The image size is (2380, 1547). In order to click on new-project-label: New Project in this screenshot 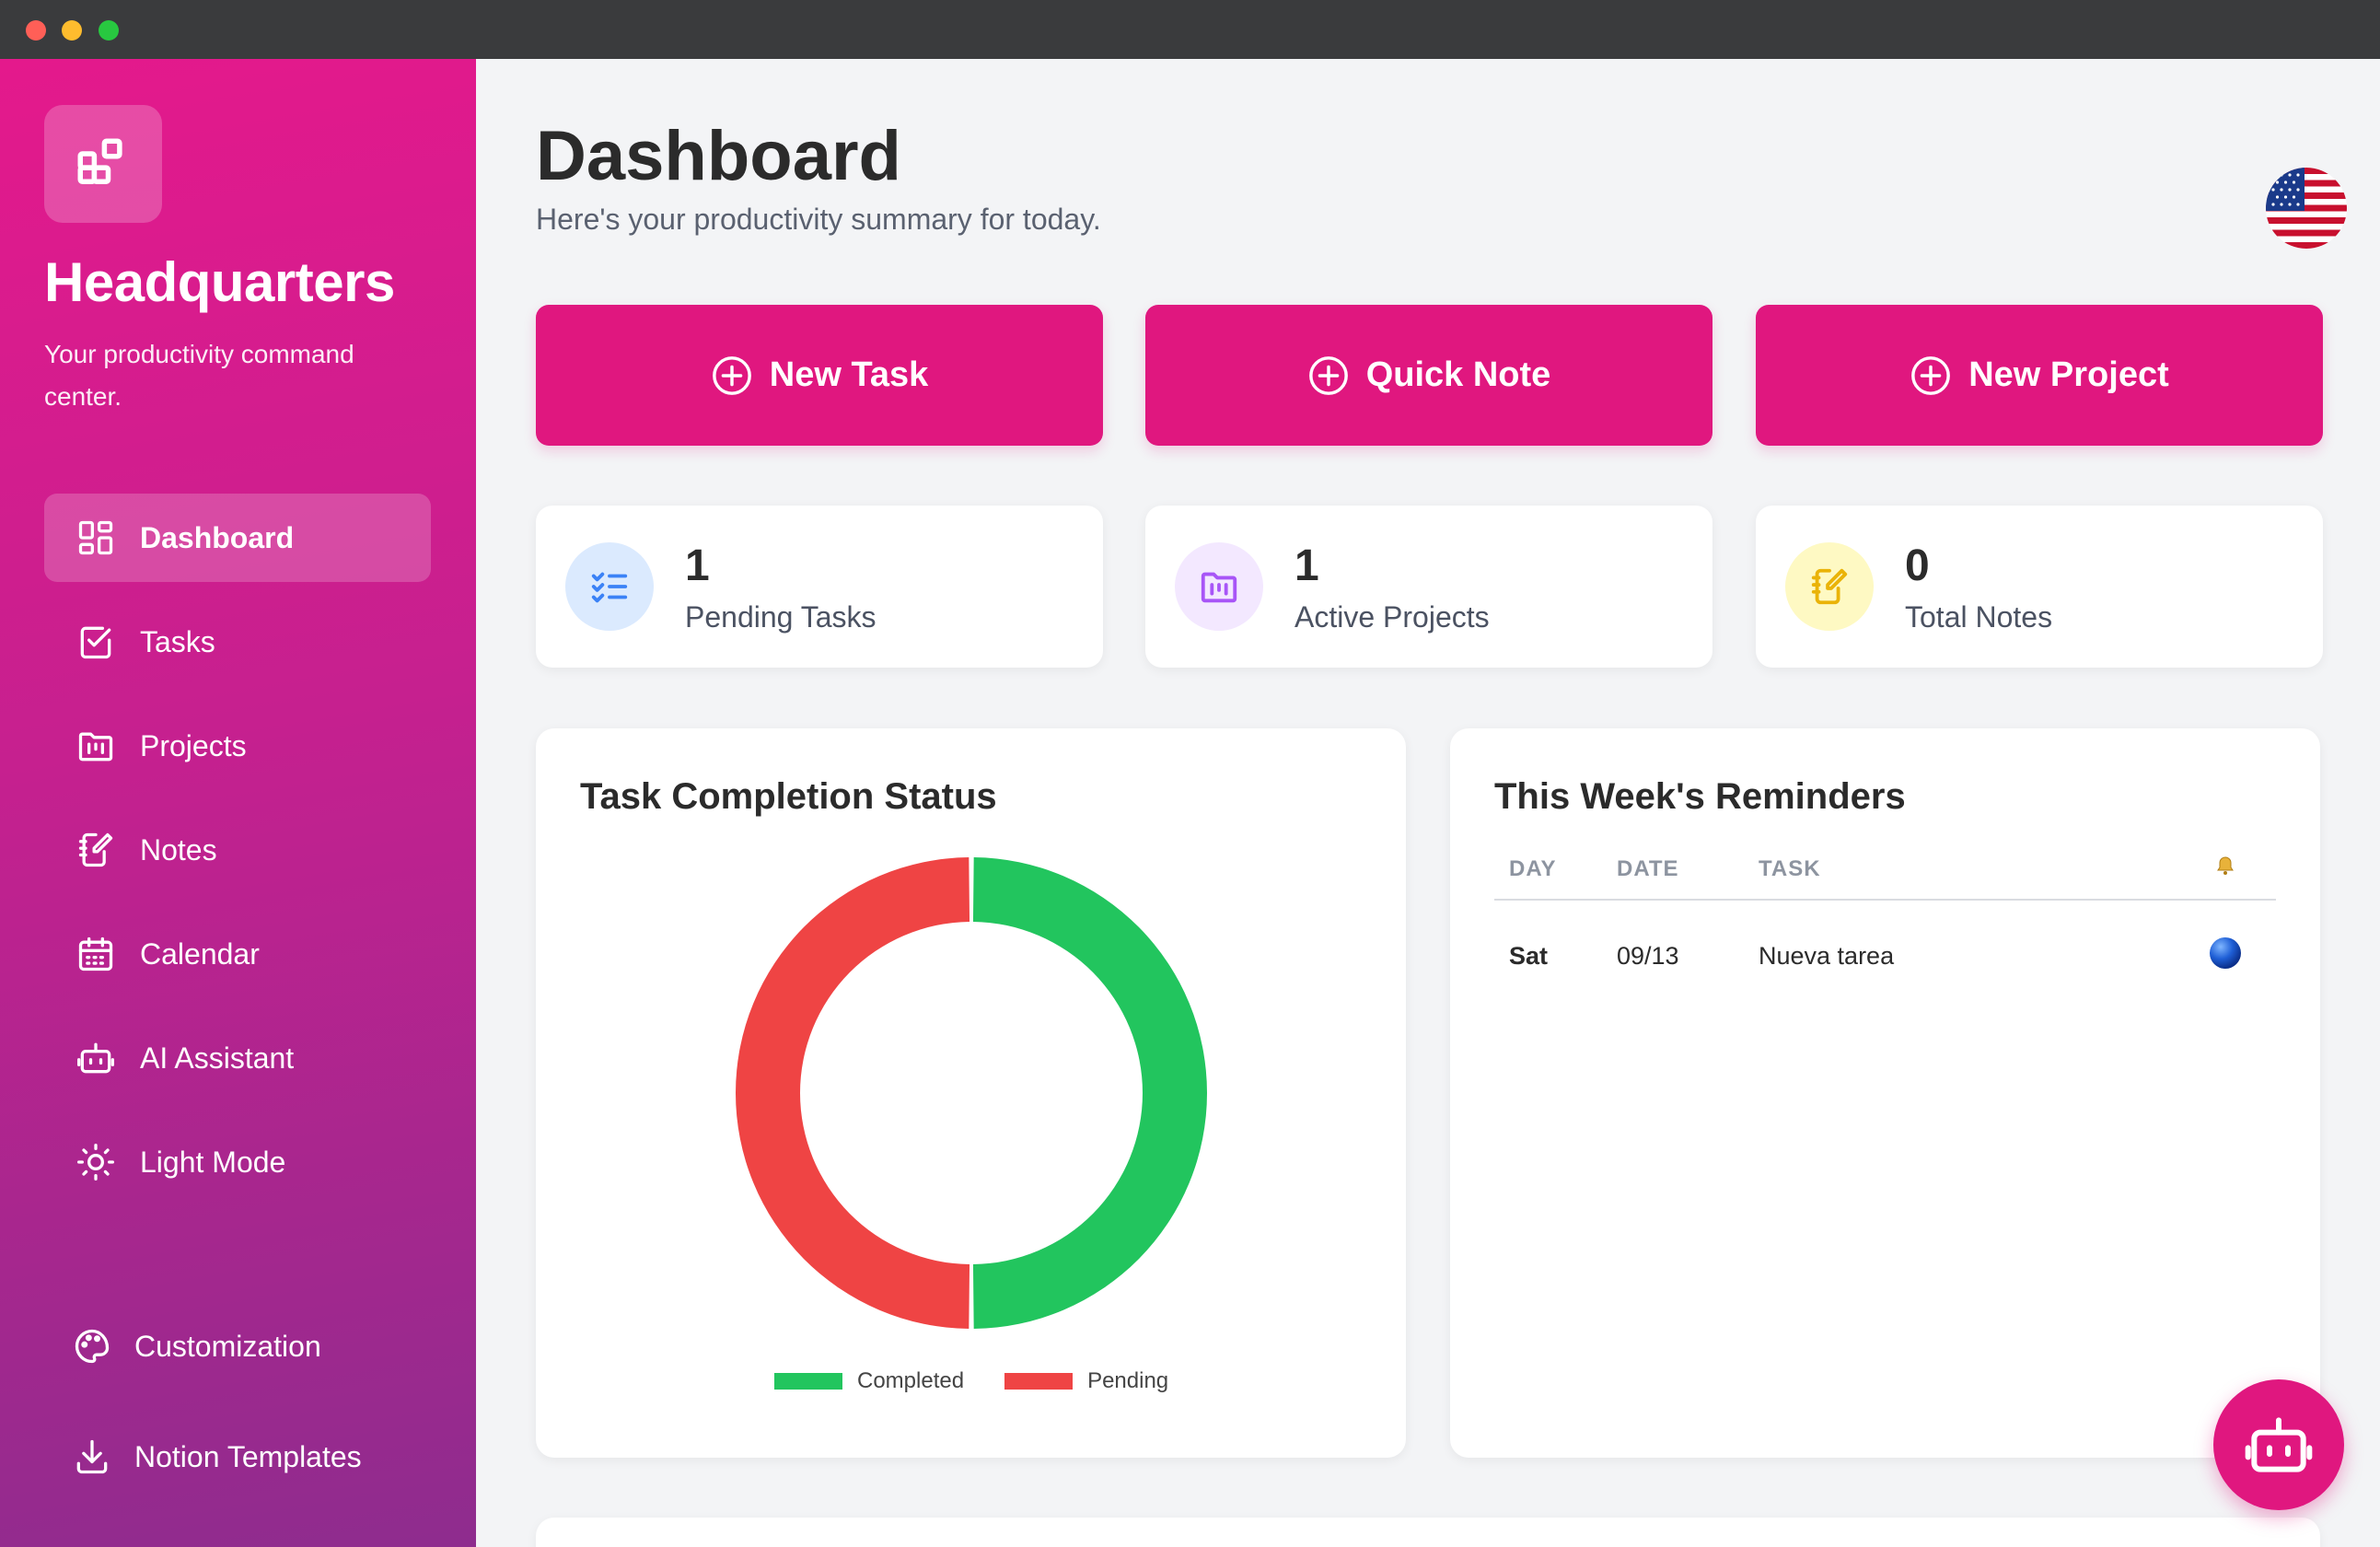, I will do `click(2068, 374)`.